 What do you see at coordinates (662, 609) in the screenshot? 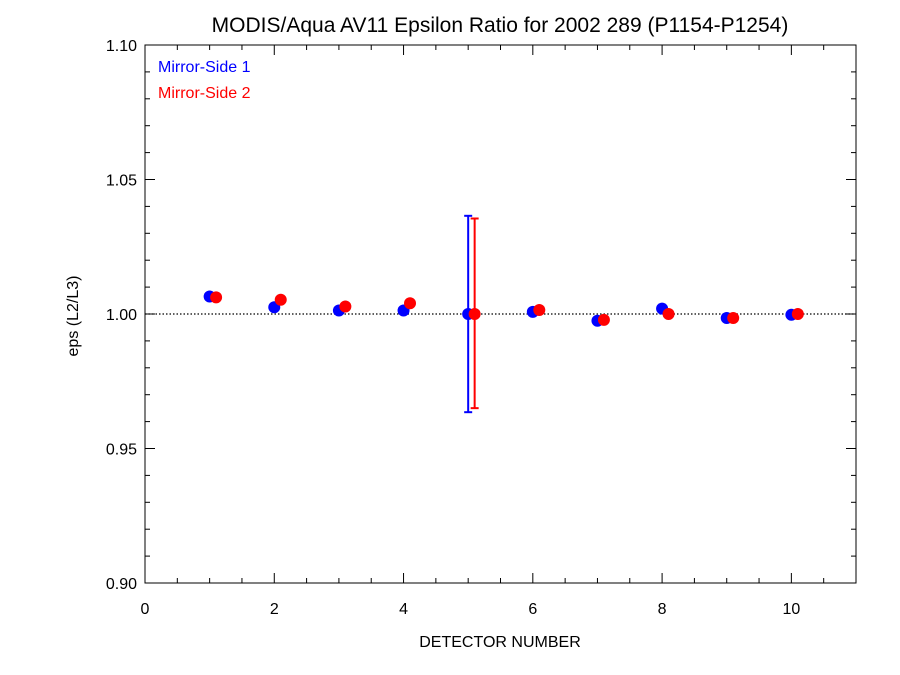
I see `x-tick-label: 8` at bounding box center [662, 609].